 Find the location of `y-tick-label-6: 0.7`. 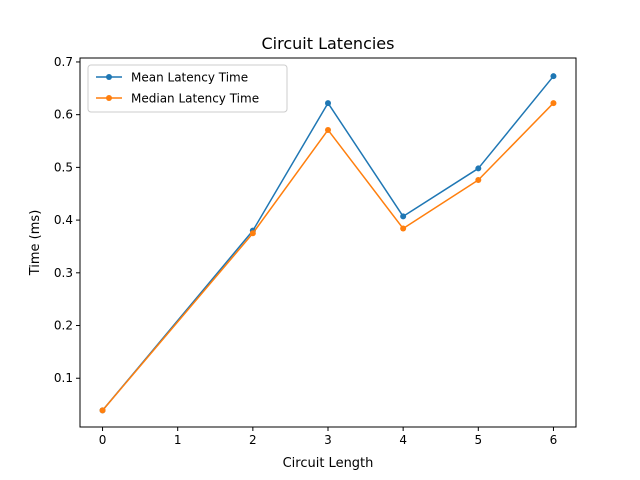

y-tick-label-6: 0.7 is located at coordinates (63, 62).